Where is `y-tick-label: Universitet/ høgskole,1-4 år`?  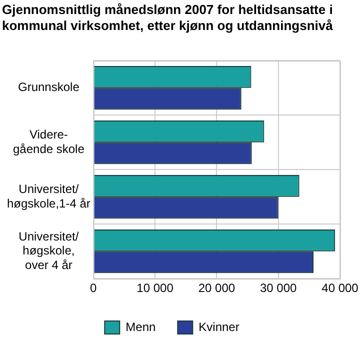 y-tick-label: Universitet/ høgskole,1-4 år is located at coordinates (48, 196).